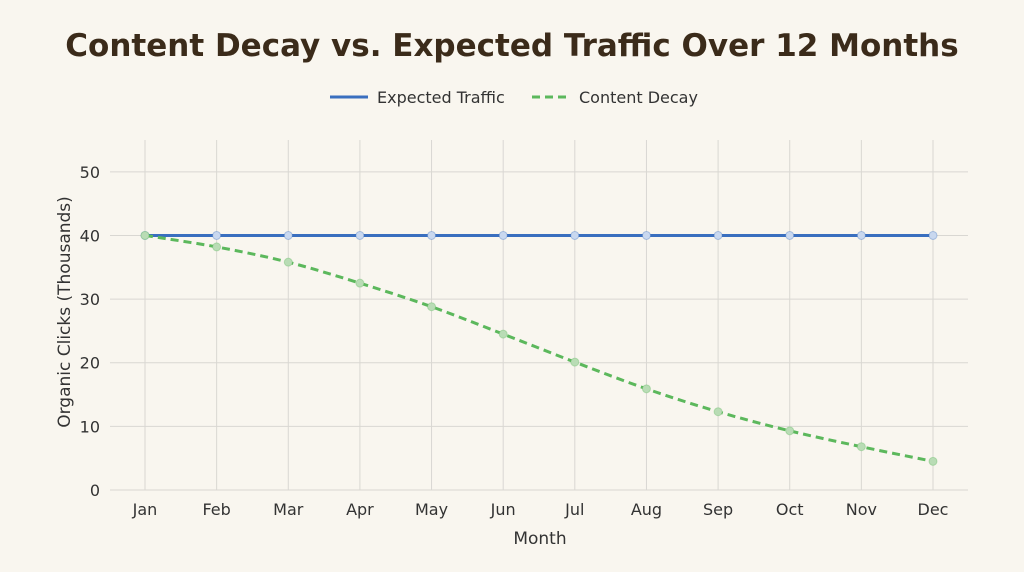 This screenshot has width=1024, height=572. I want to click on y-axis-label: Organic Clicks (Thousands), so click(65, 312).